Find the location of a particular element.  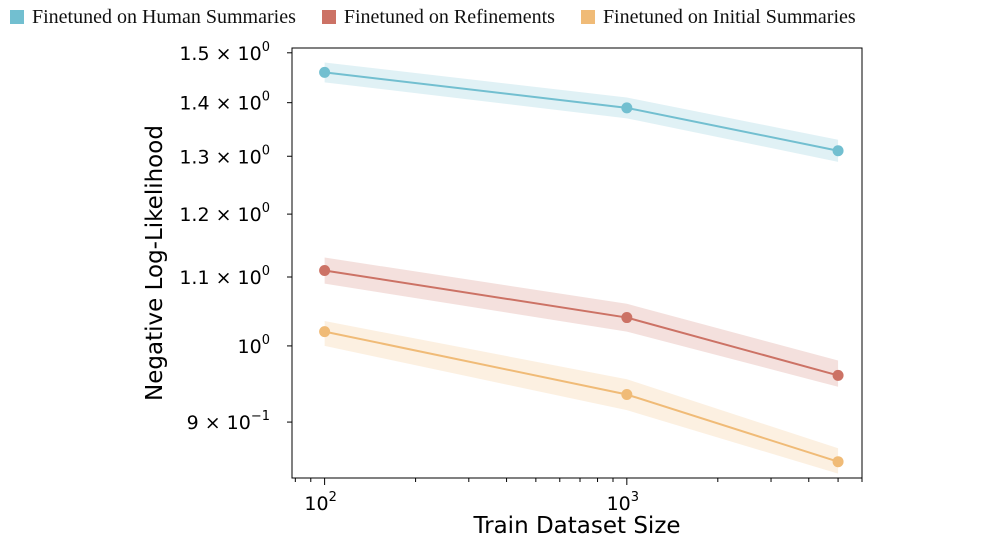

legend-label-initial: Finetuned on Initial Summaries is located at coordinates (729, 16).